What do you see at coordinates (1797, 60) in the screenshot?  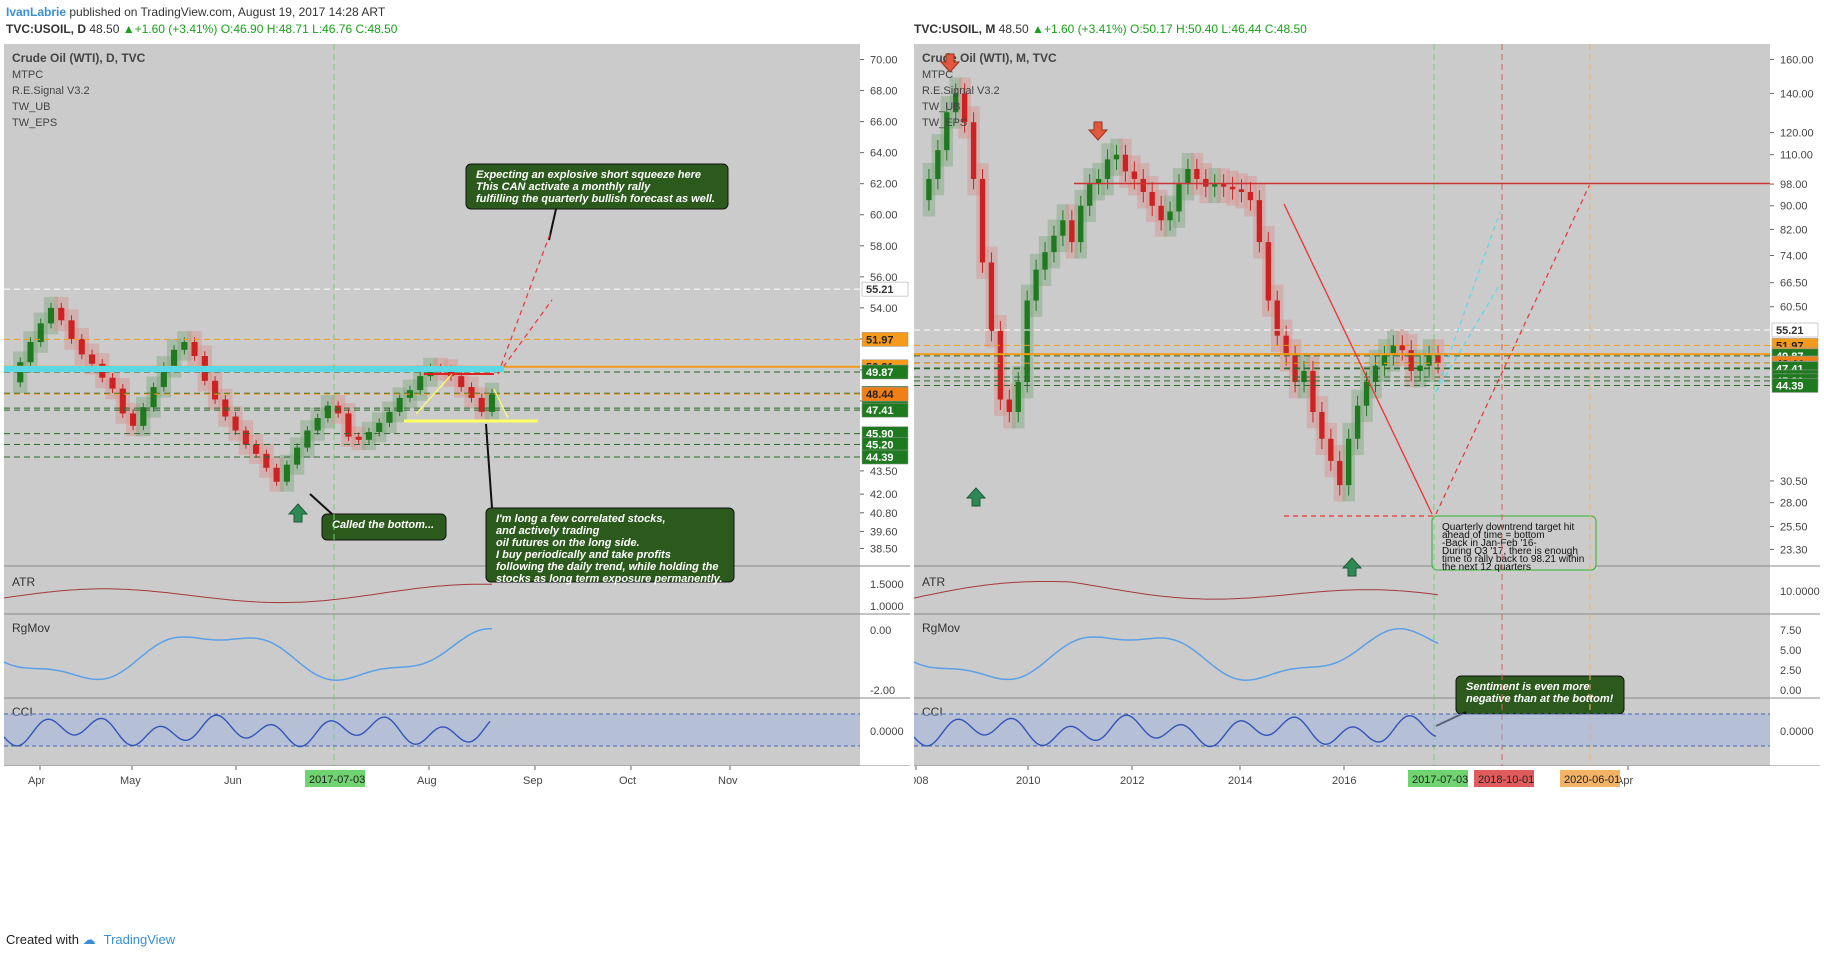 I see `price-tick-label: 160.00` at bounding box center [1797, 60].